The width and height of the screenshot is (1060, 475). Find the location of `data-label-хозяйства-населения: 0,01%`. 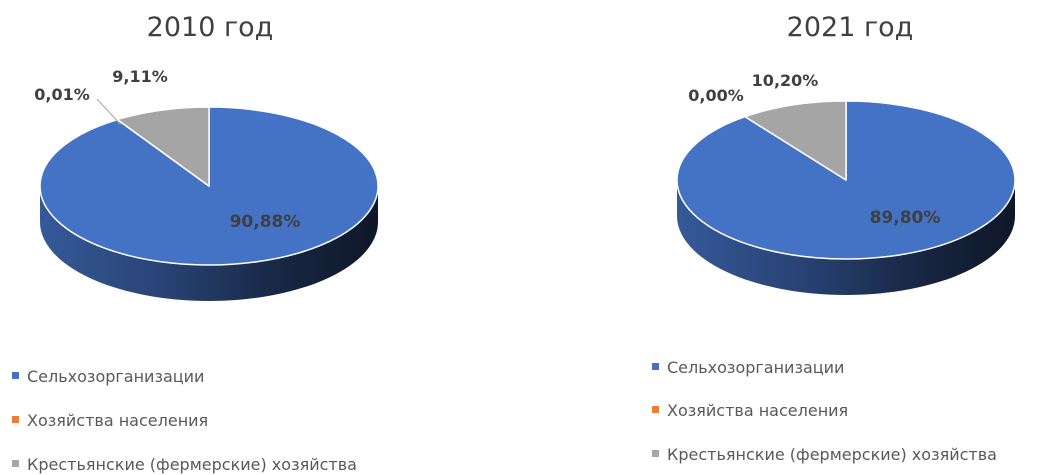

data-label-хозяйства-населения: 0,01% is located at coordinates (62, 94).